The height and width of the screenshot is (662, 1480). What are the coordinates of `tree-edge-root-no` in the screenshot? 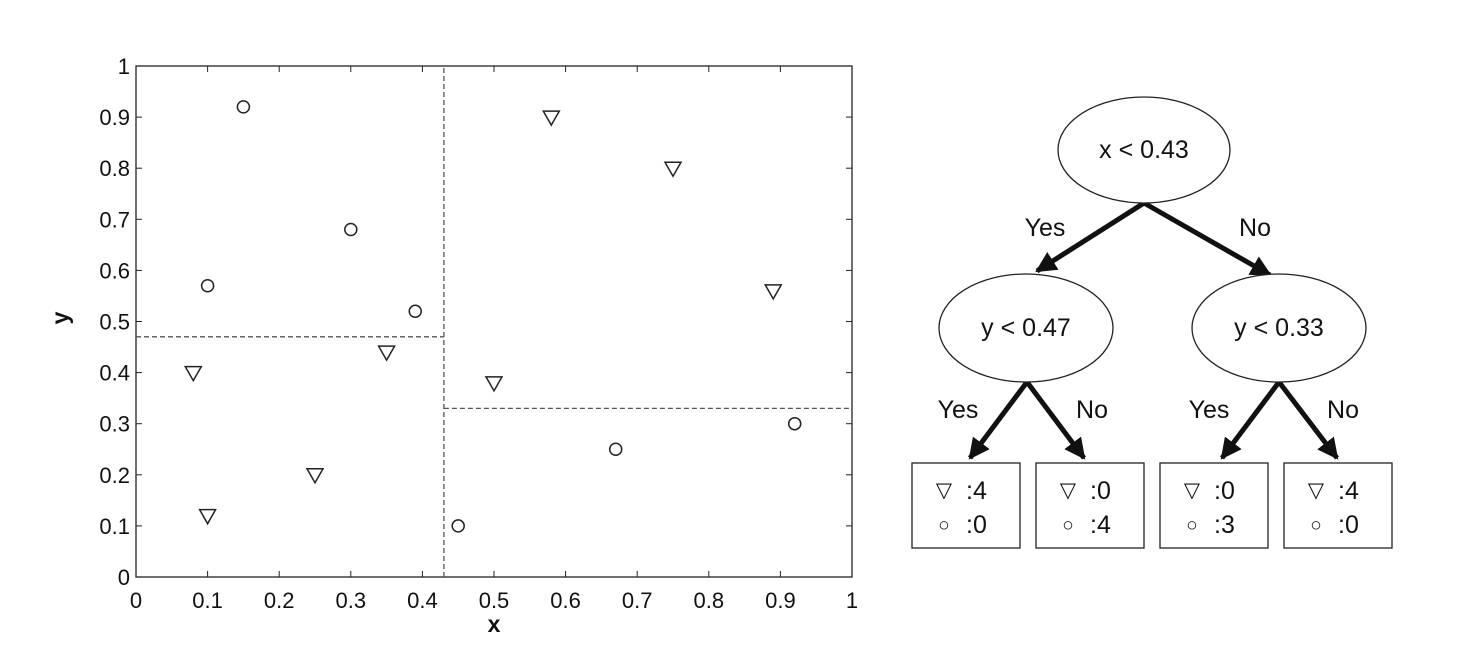 It's located at (1207, 239).